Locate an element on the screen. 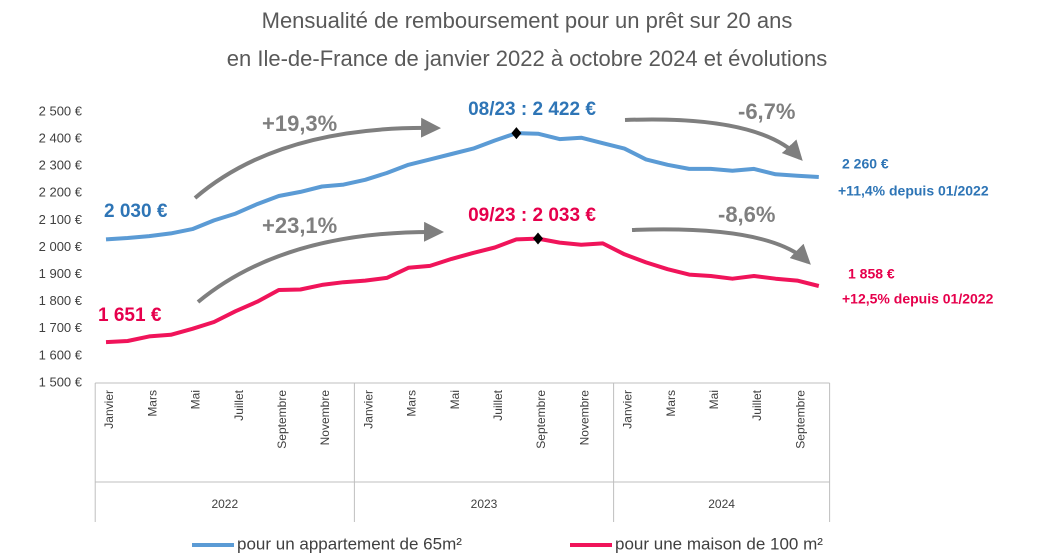 The image size is (1055, 558). group-label: 2024 is located at coordinates (721, 504).